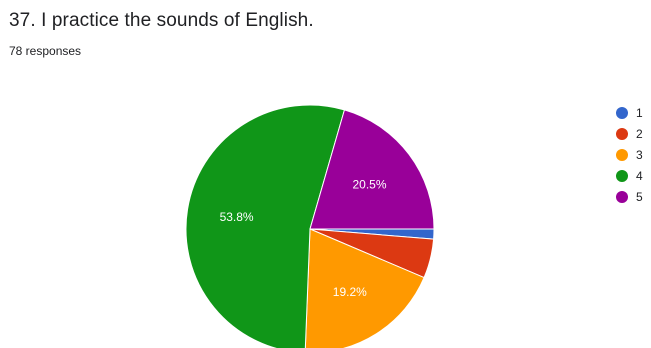  What do you see at coordinates (369, 184) in the screenshot?
I see `slice-label-5: 20.5%` at bounding box center [369, 184].